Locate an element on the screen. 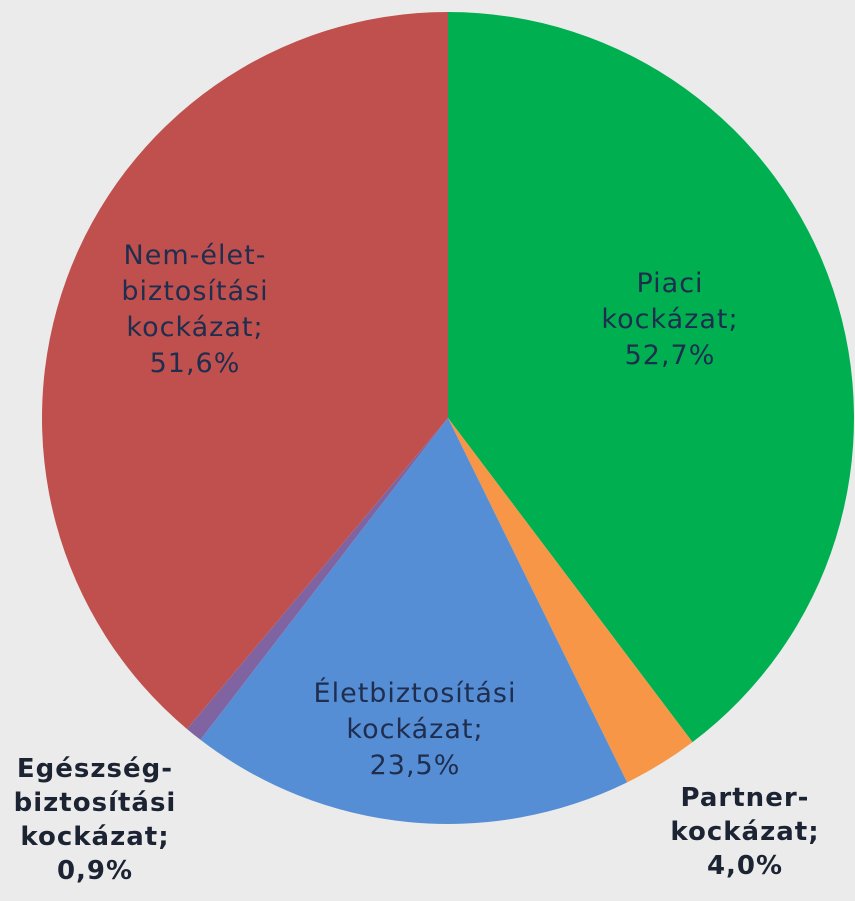  label-box: Partner-kockázat; 4,0% is located at coordinates (745, 826).